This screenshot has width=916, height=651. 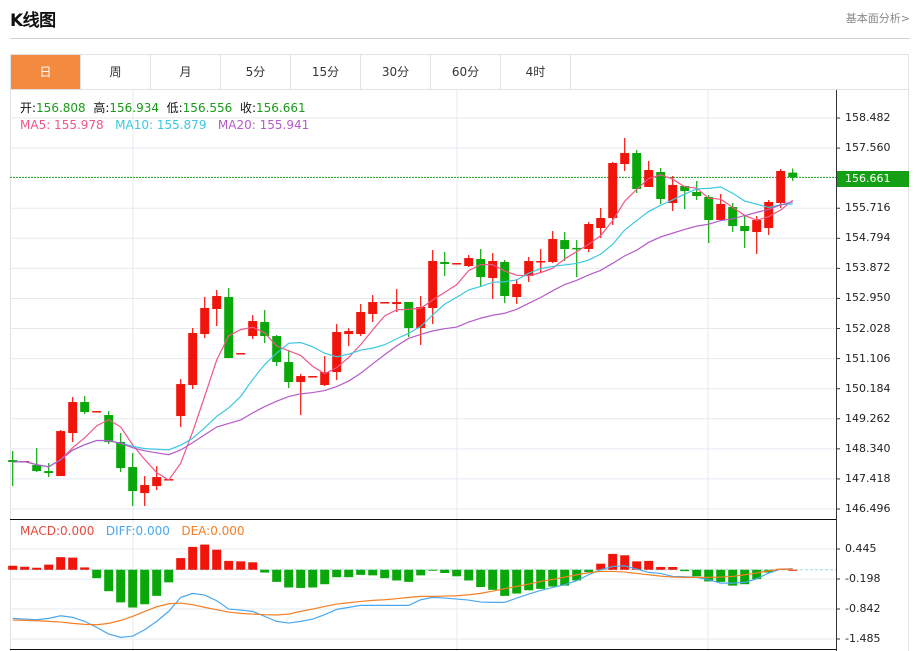 What do you see at coordinates (396, 72) in the screenshot?
I see `tab-30min: 30分` at bounding box center [396, 72].